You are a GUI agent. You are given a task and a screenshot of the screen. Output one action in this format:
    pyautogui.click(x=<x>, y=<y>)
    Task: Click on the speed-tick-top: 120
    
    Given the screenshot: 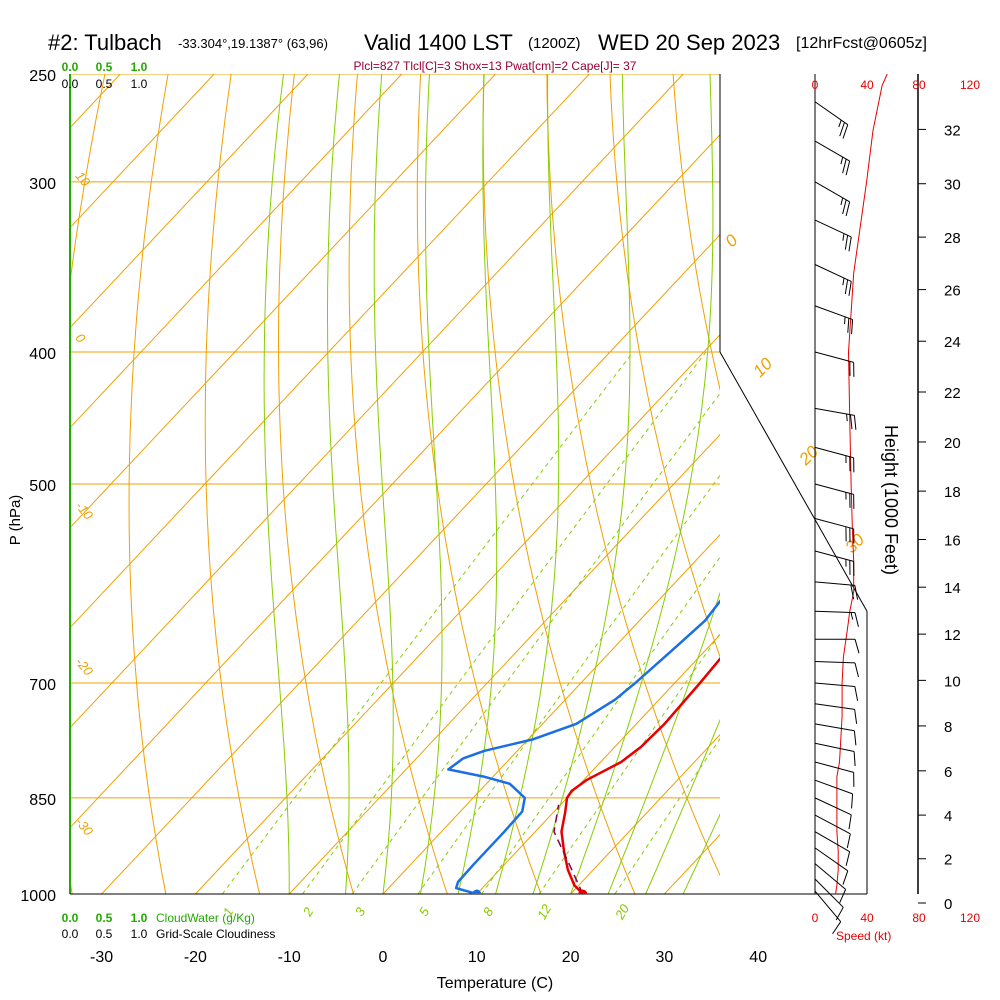 What is the action you would take?
    pyautogui.click(x=970, y=85)
    